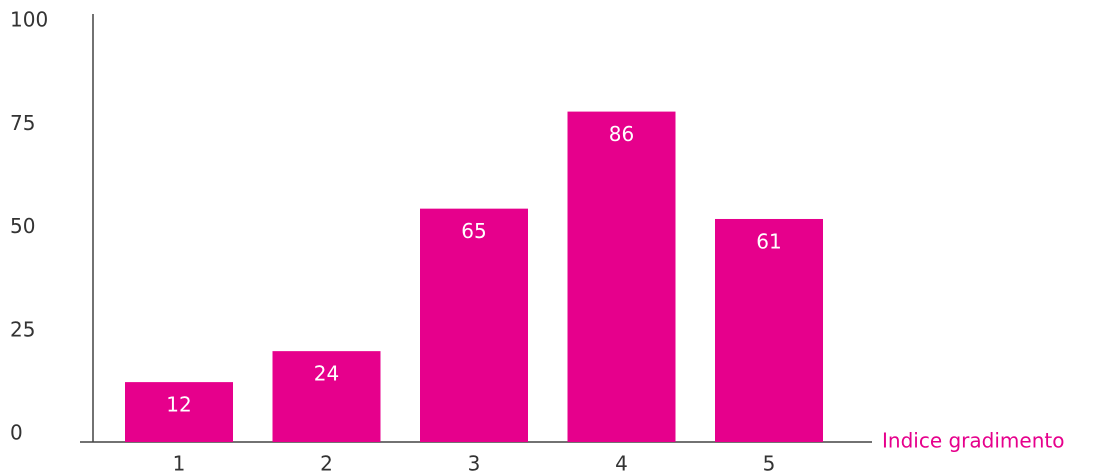  Describe the element at coordinates (621, 134) in the screenshot. I see `bar-data-label: 86` at that location.